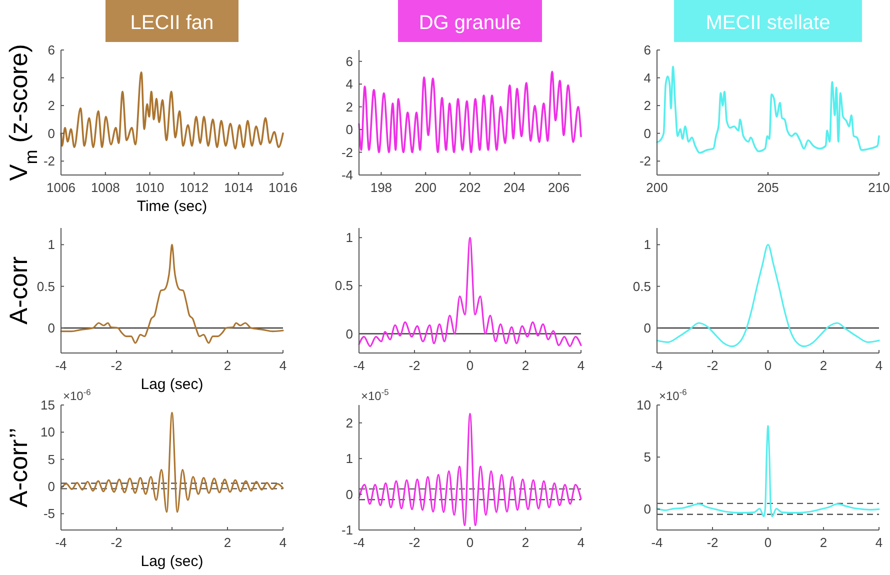 This screenshot has width=890, height=575. I want to click on x-tick-label: 1012, so click(194, 187).